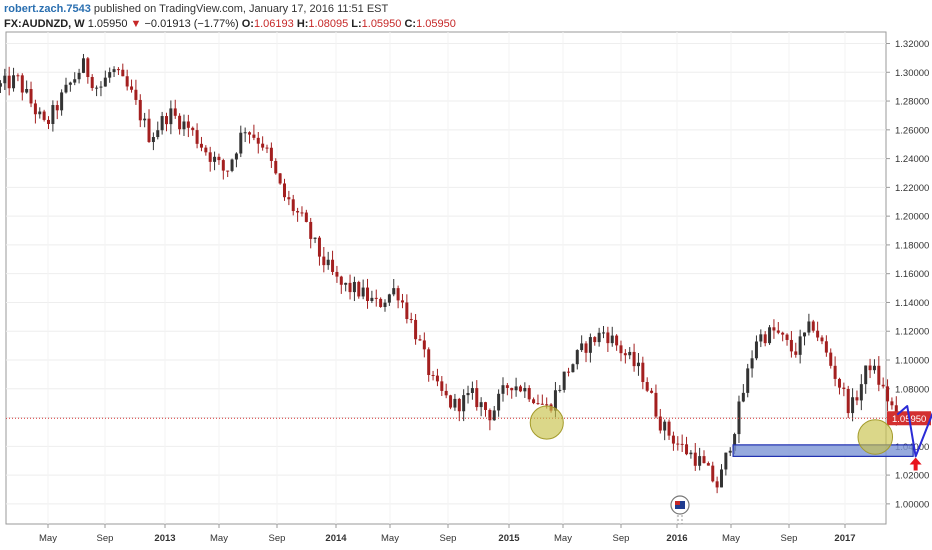 The height and width of the screenshot is (550, 932). I want to click on y-tick-label: 1.00000, so click(912, 504).